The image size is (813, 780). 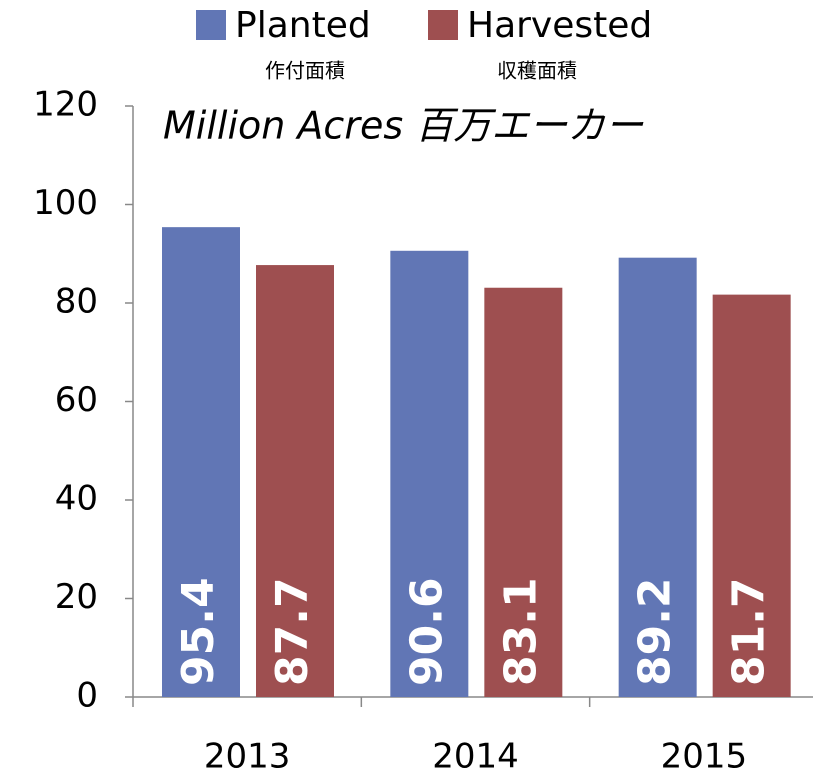 What do you see at coordinates (475, 757) in the screenshot?
I see `x-tick-label: 2014` at bounding box center [475, 757].